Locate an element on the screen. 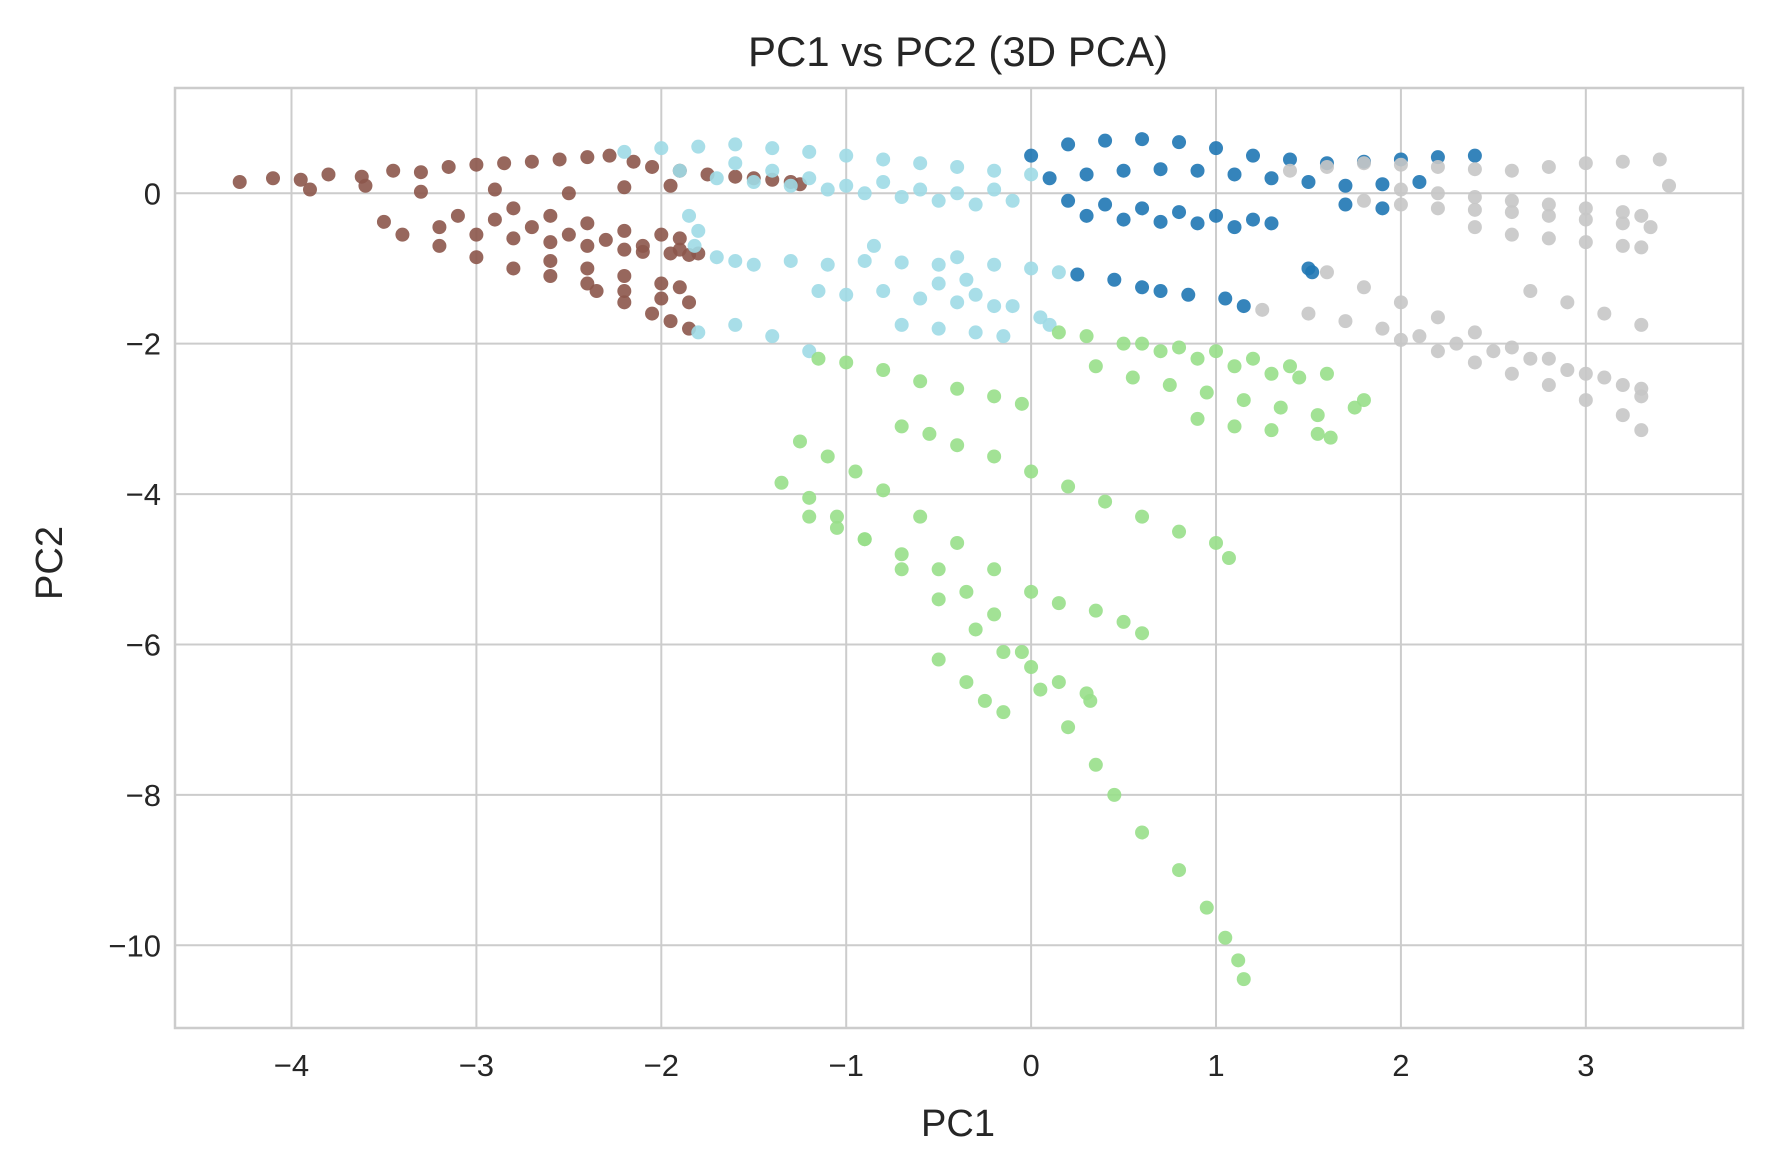  x-tick-label: −2 is located at coordinates (661, 1065).